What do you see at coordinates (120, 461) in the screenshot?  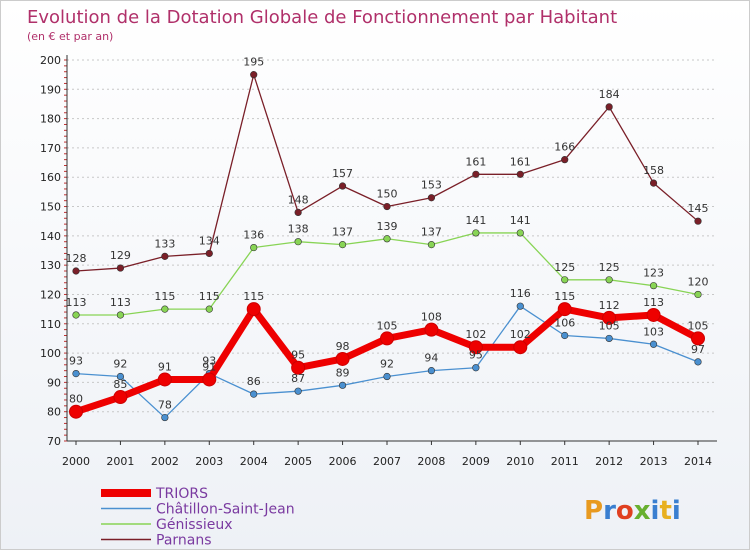 I see `x-tick-label: 2001` at bounding box center [120, 461].